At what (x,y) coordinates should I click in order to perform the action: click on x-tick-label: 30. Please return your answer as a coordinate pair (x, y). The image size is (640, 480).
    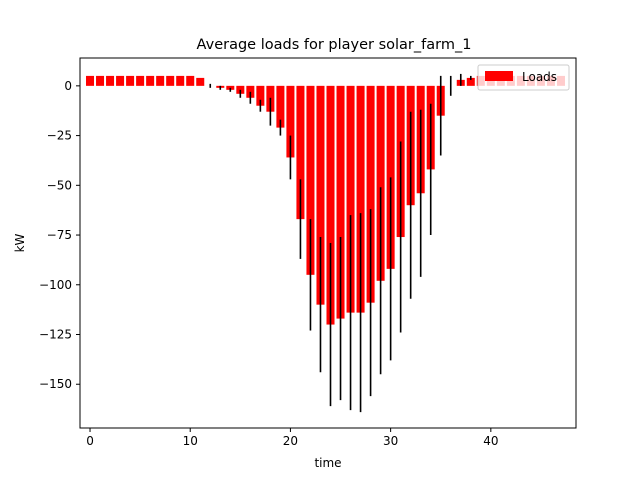
    Looking at the image, I should click on (390, 441).